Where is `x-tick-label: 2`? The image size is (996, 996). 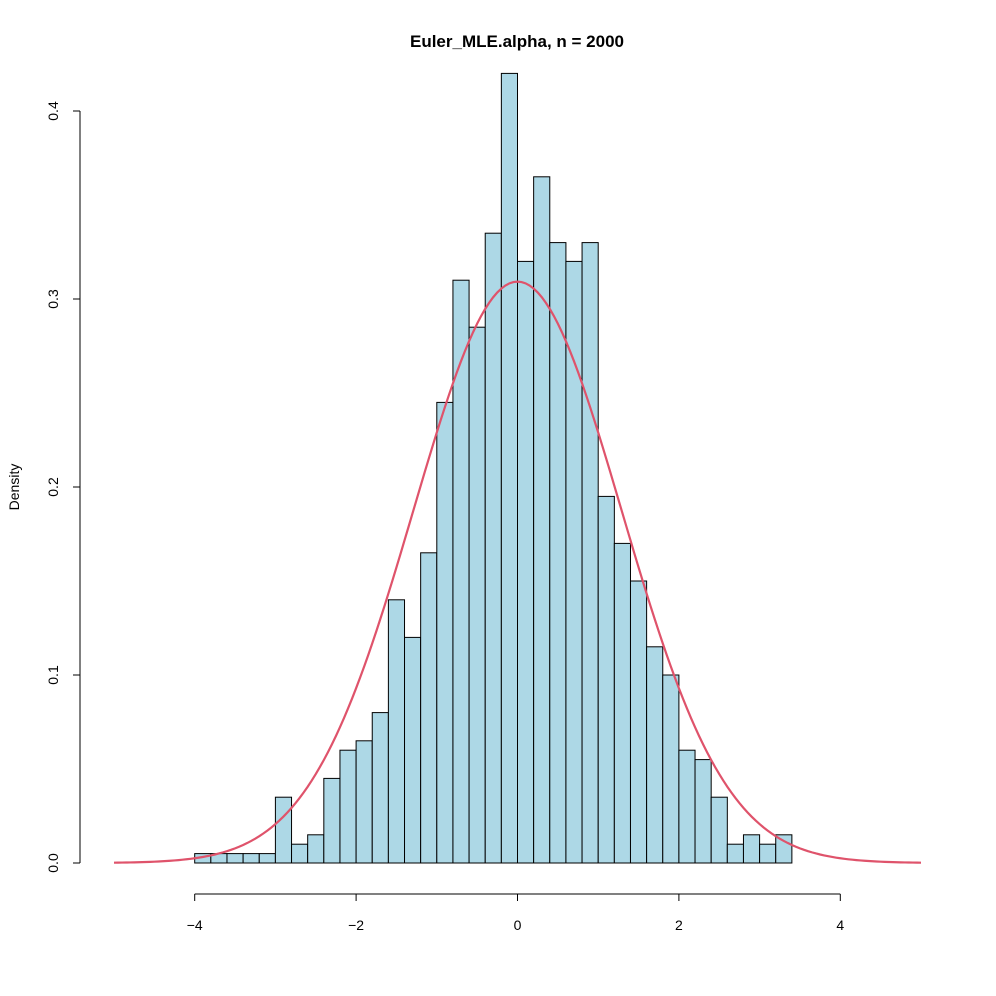
x-tick-label: 2 is located at coordinates (679, 925).